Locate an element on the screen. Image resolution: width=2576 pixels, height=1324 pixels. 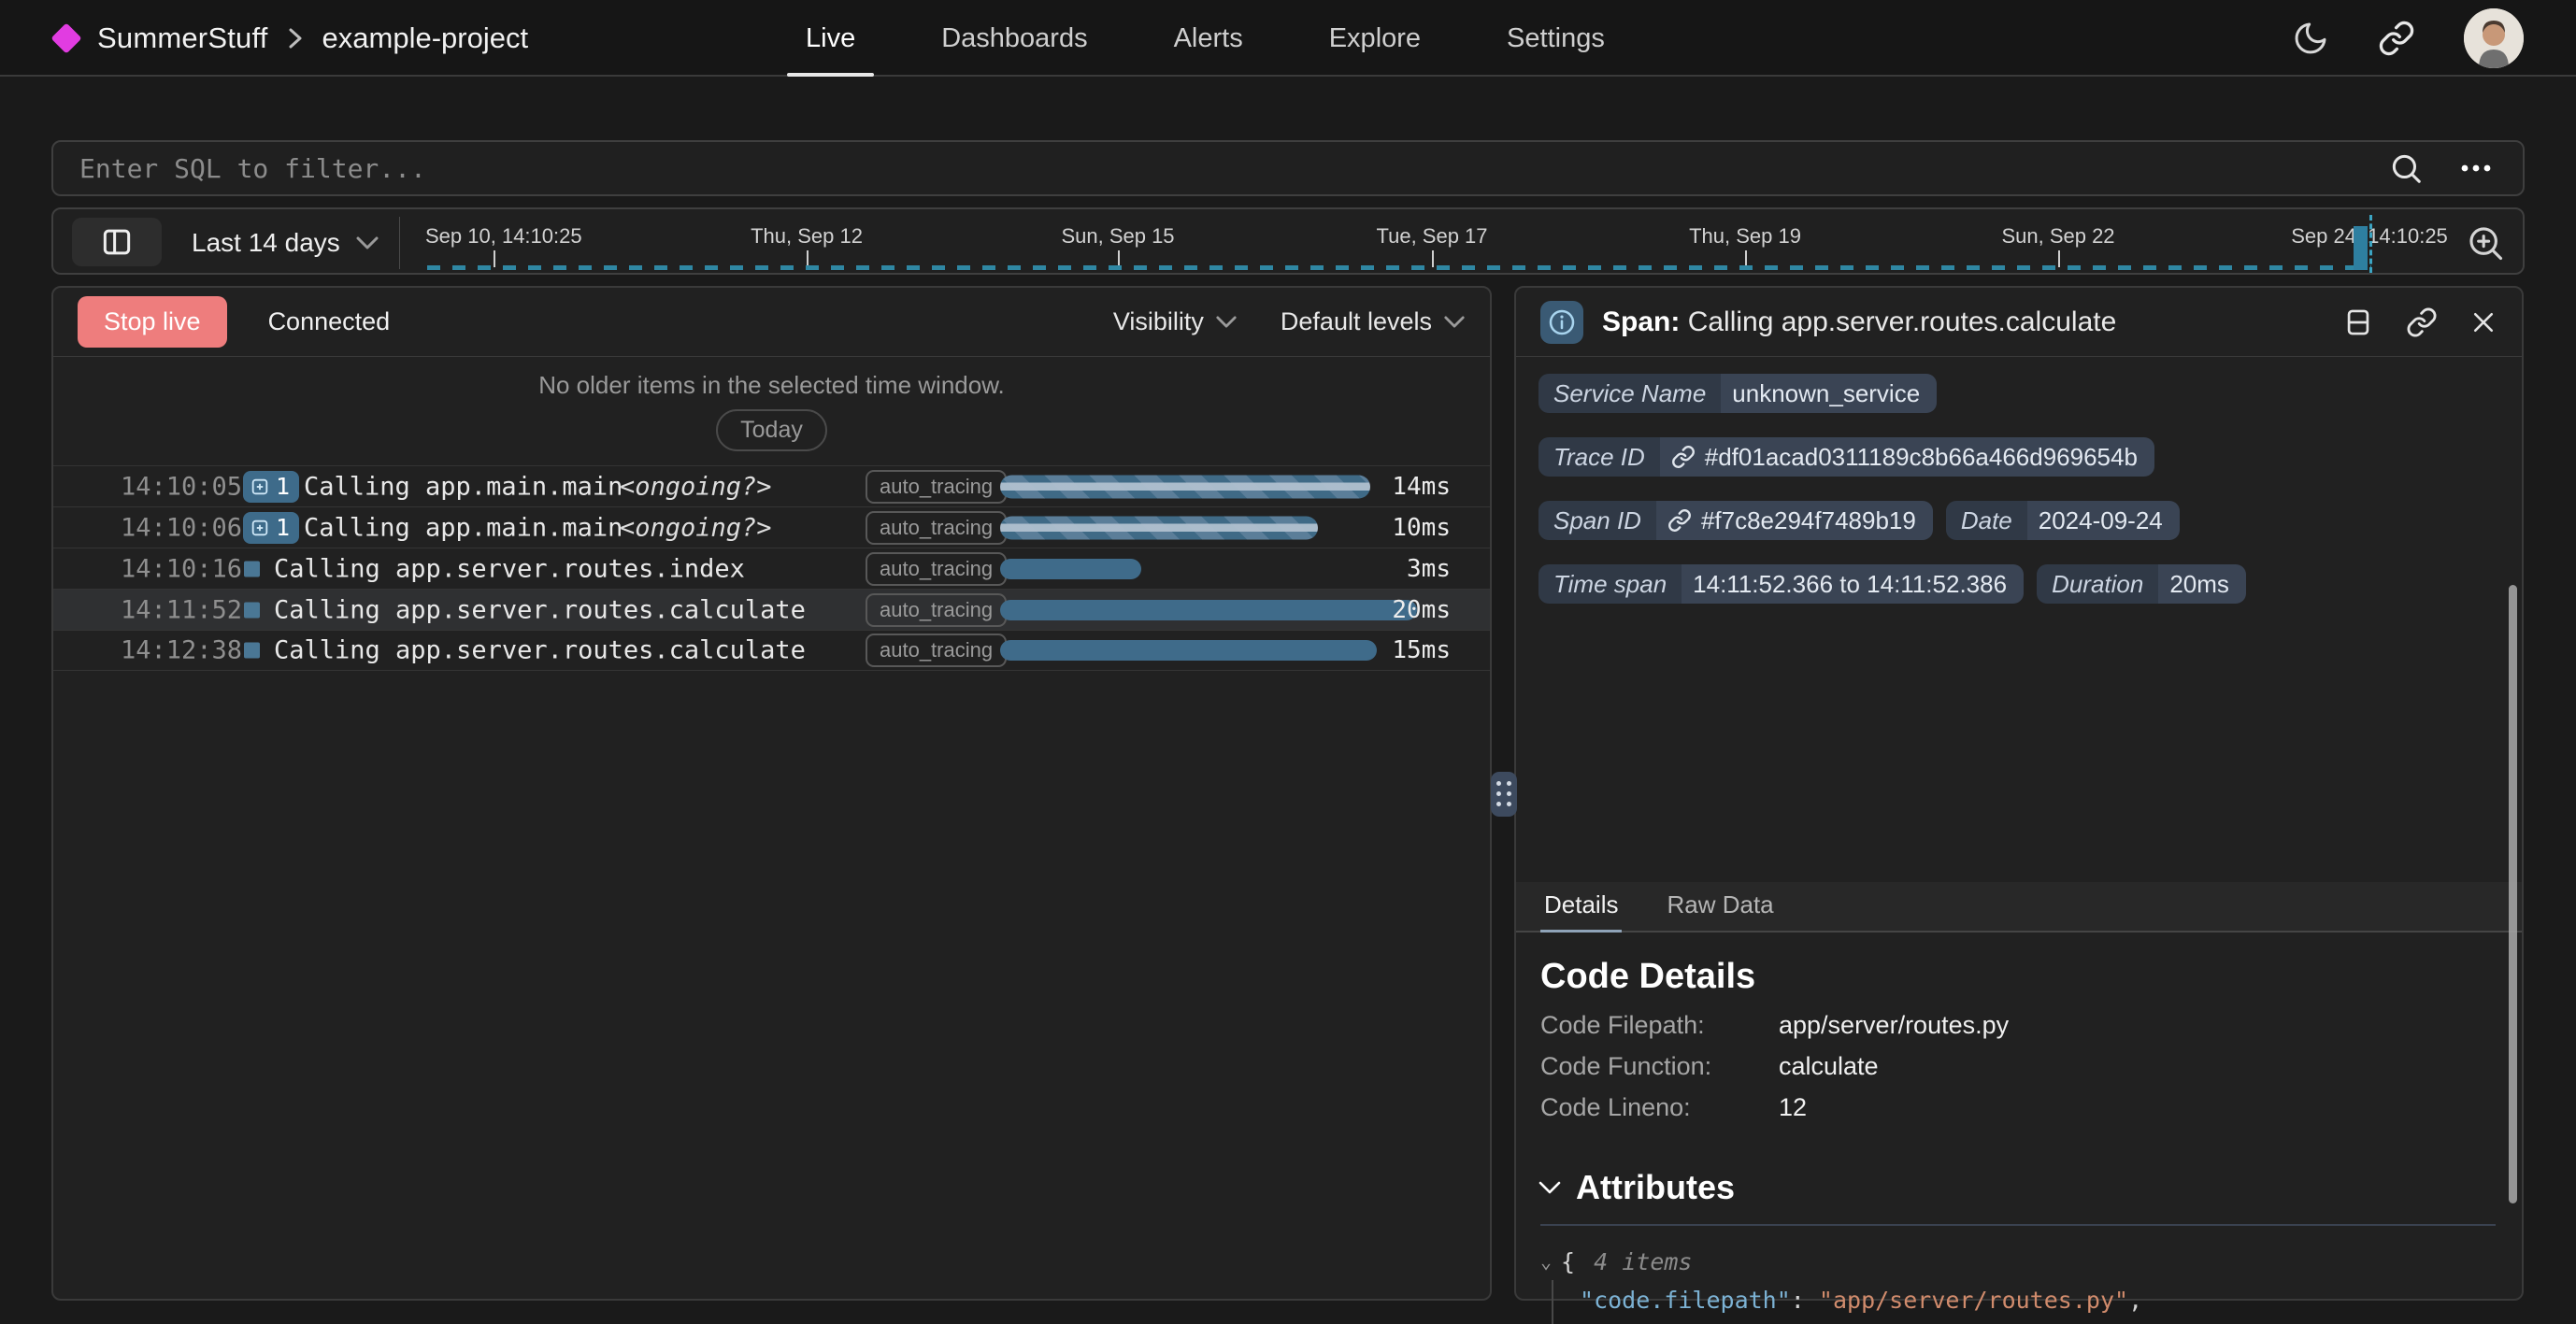
chip-value: #f7c8e294f7489b19 is located at coordinates (1794, 520).